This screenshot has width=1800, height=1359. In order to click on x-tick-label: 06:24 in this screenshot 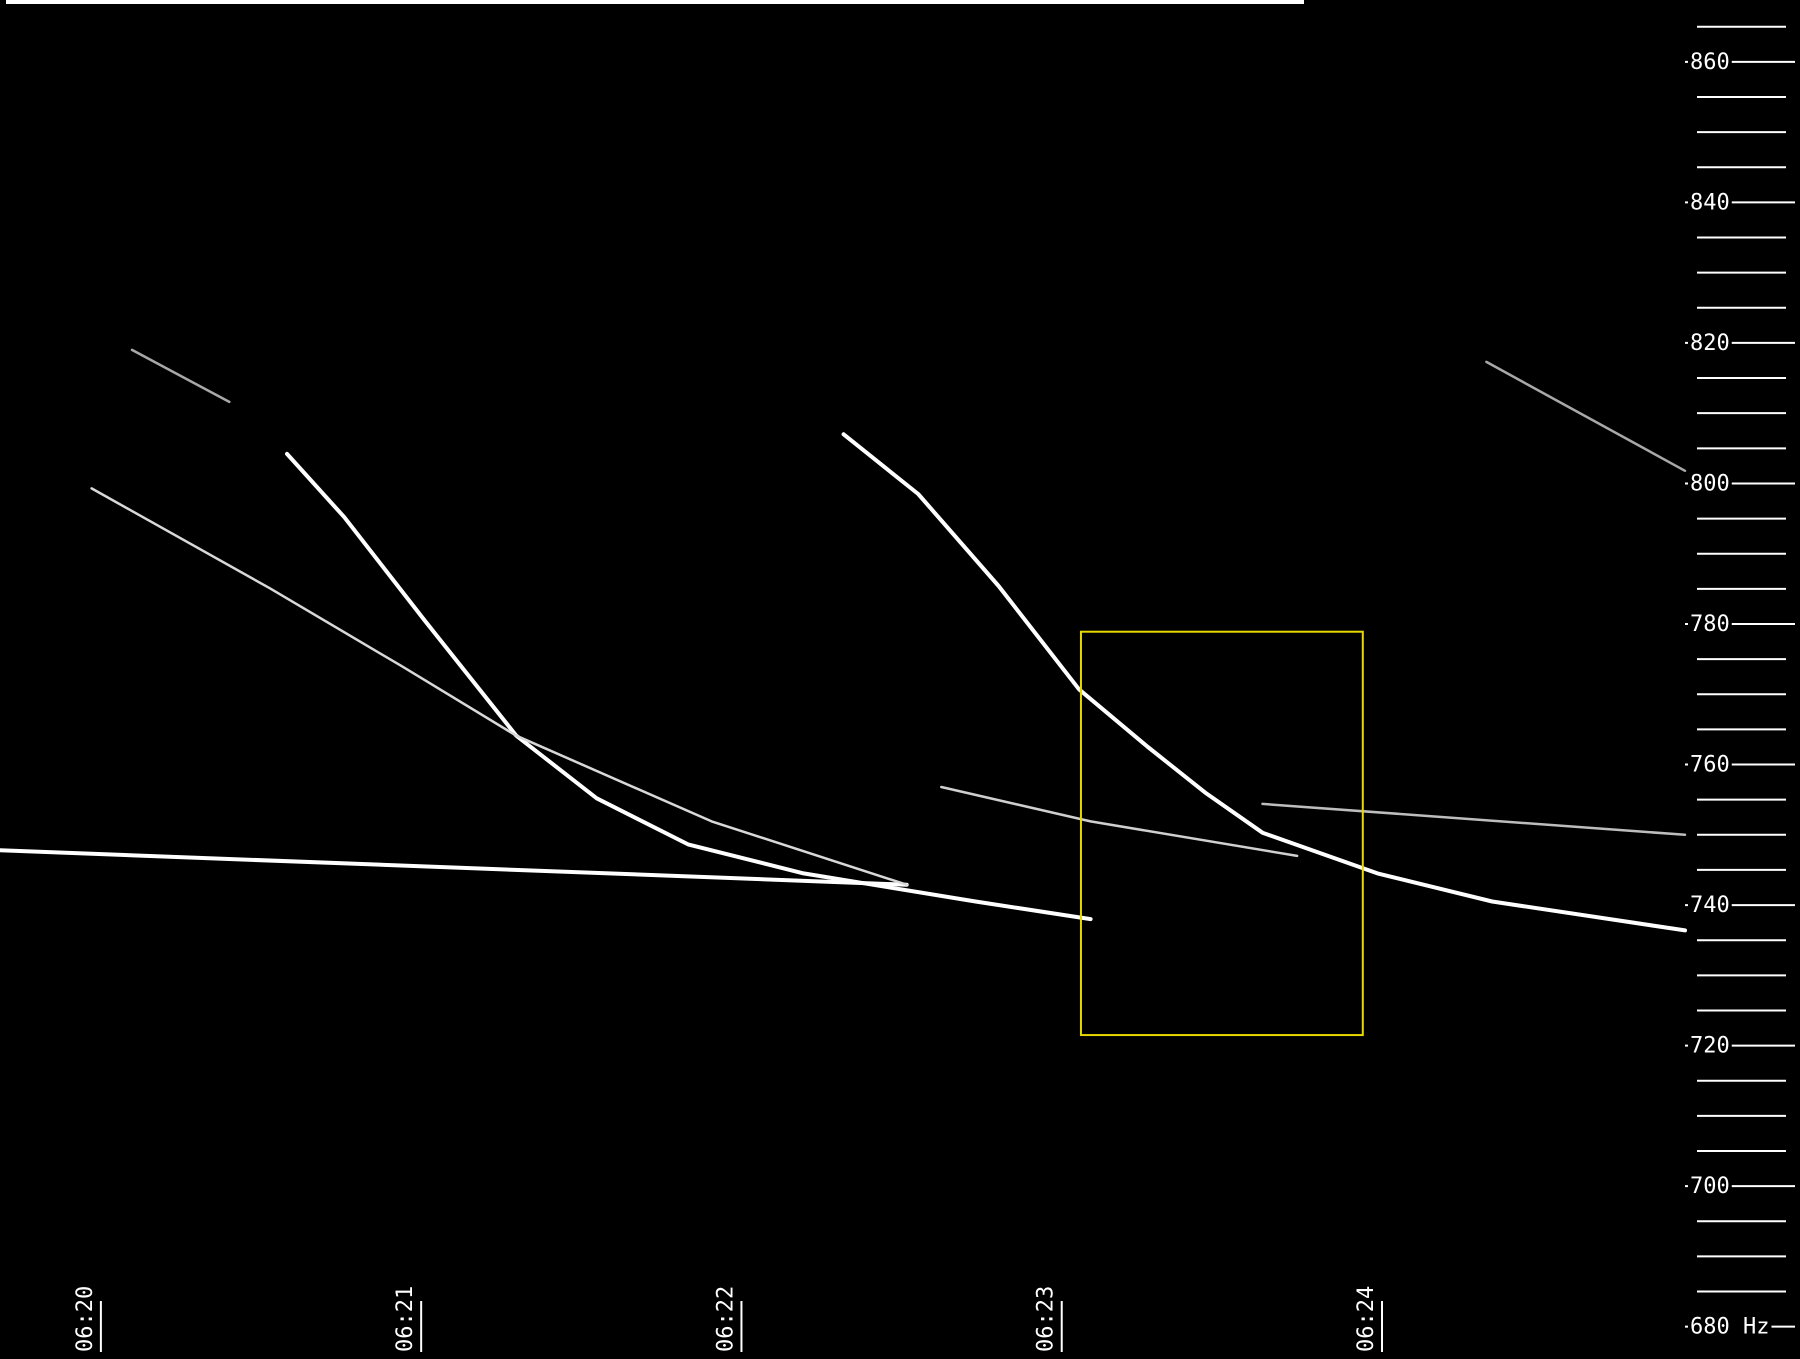, I will do `click(1366, 1319)`.